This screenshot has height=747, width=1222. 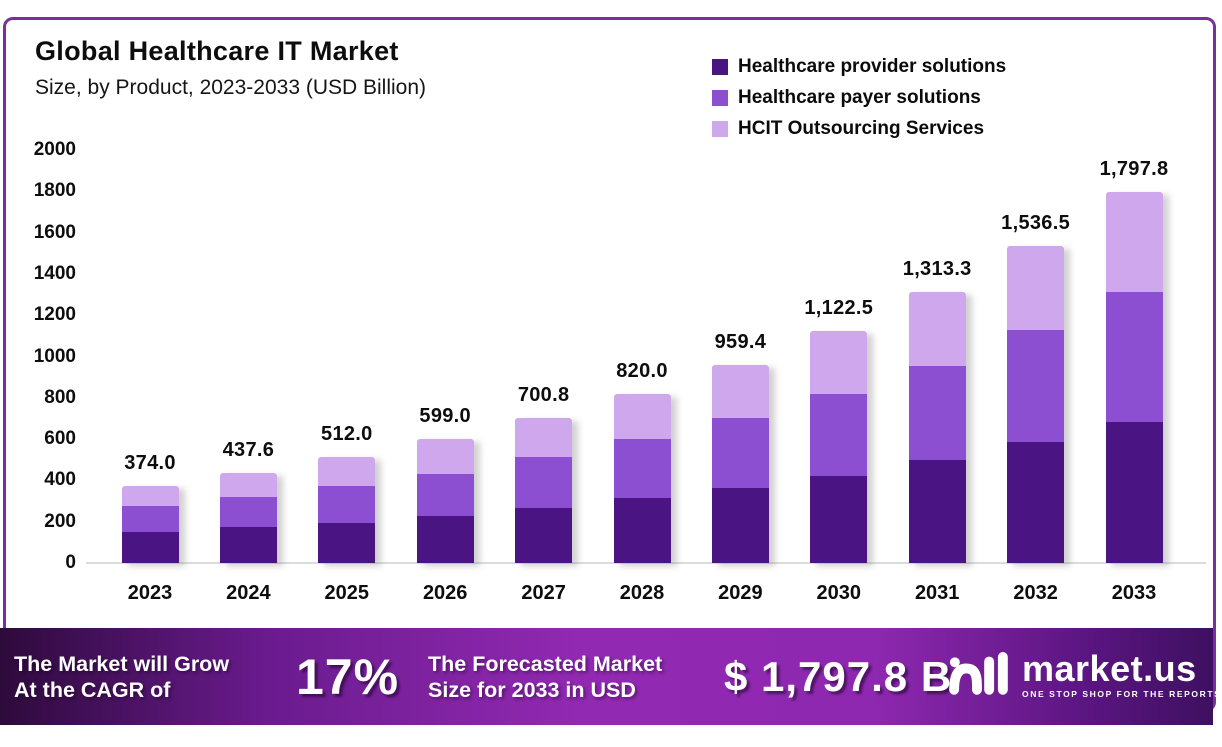 I want to click on legend-label: Healthcare payer solutions, so click(x=859, y=97).